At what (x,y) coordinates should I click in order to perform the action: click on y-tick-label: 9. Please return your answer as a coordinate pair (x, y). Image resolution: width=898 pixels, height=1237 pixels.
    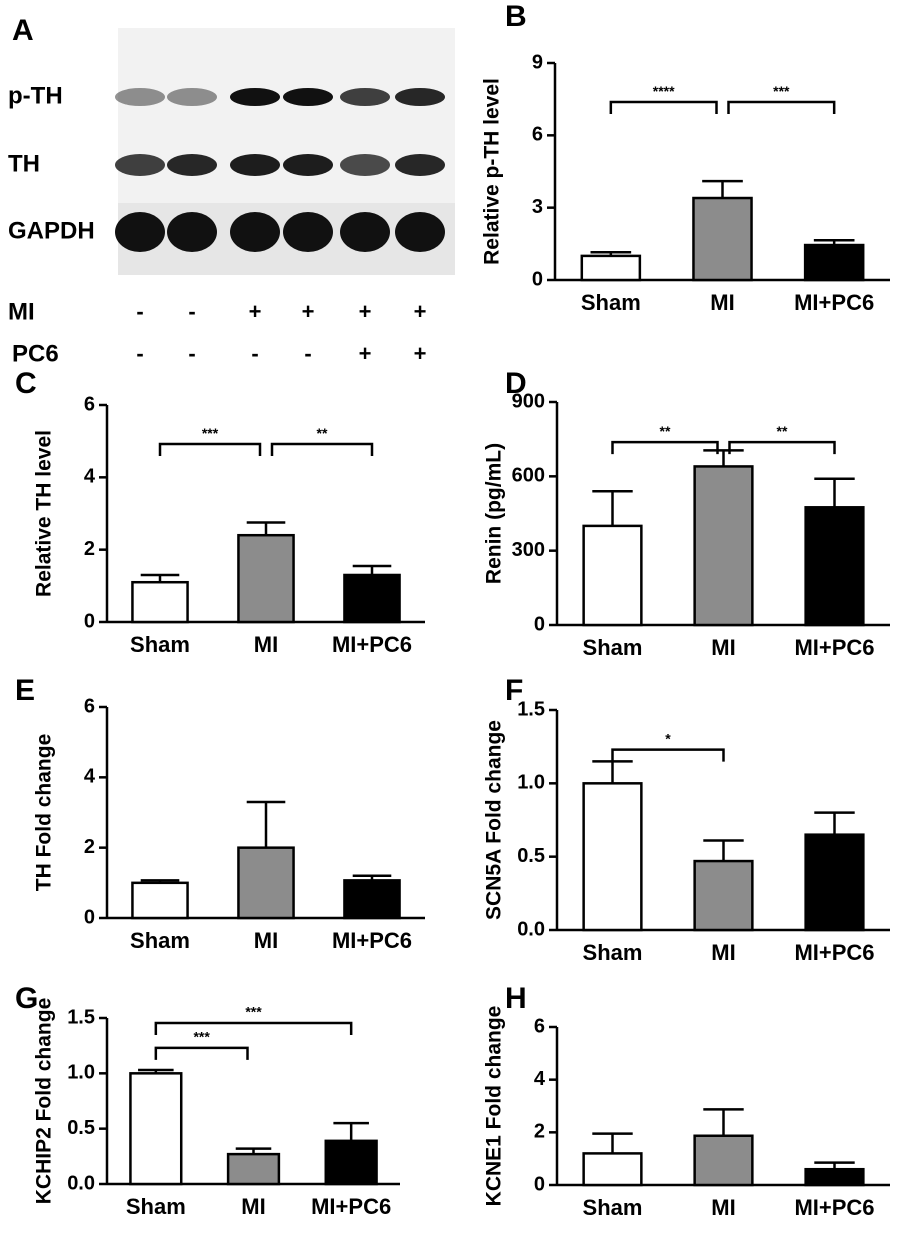
    Looking at the image, I should click on (537, 62).